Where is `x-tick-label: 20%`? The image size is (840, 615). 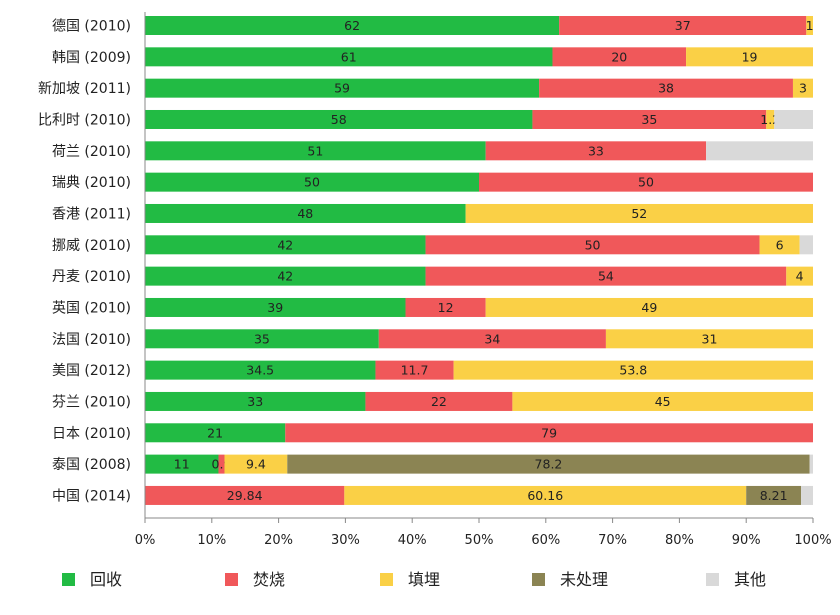
x-tick-label: 20% is located at coordinates (278, 540).